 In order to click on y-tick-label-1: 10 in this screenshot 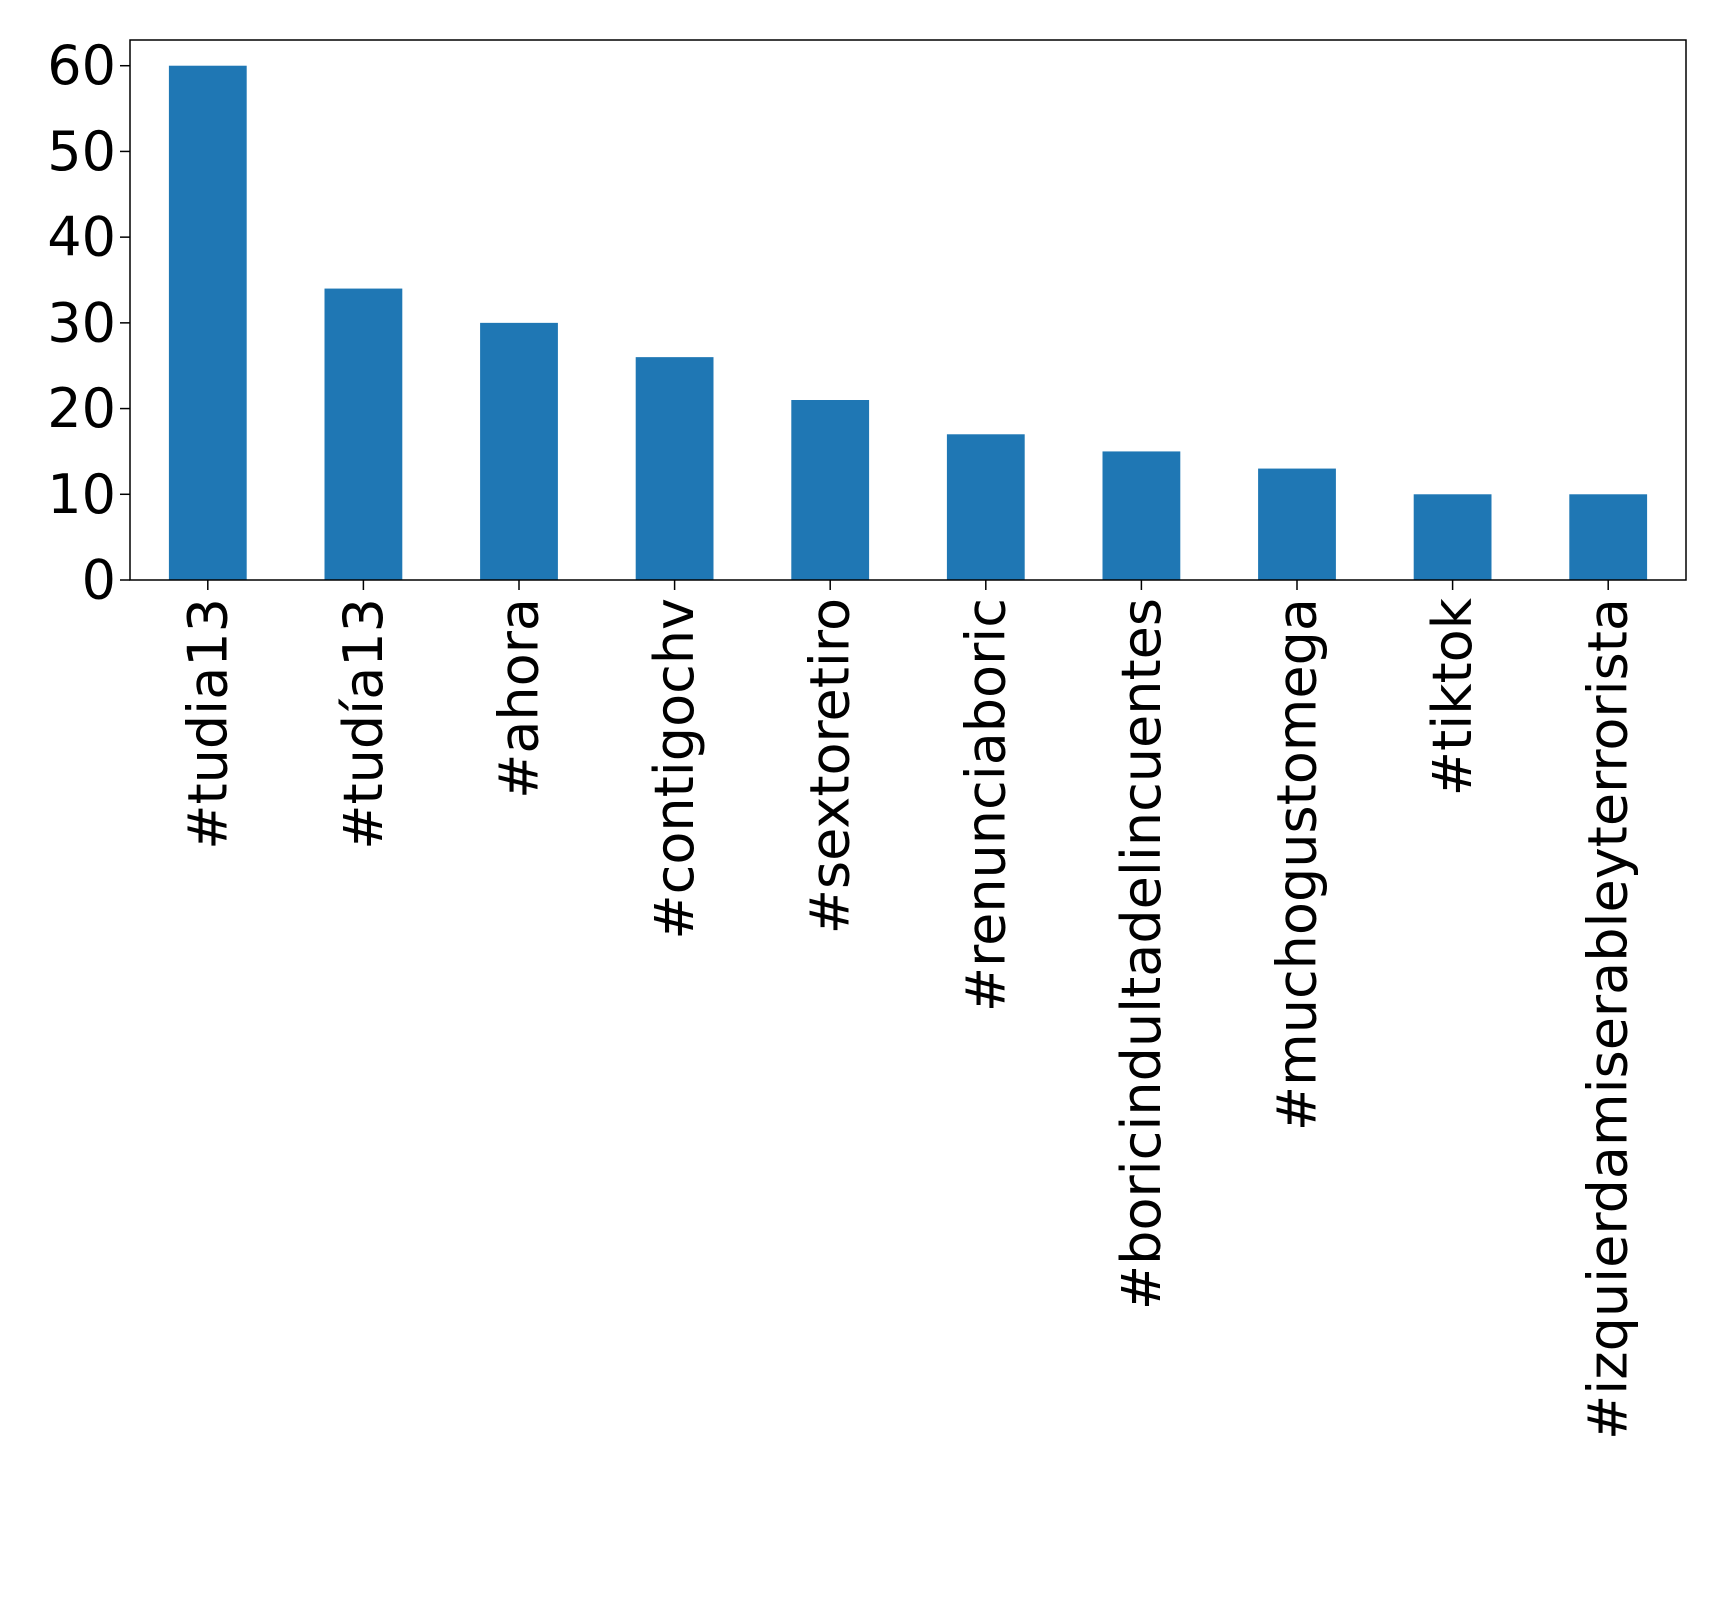, I will do `click(81, 494)`.